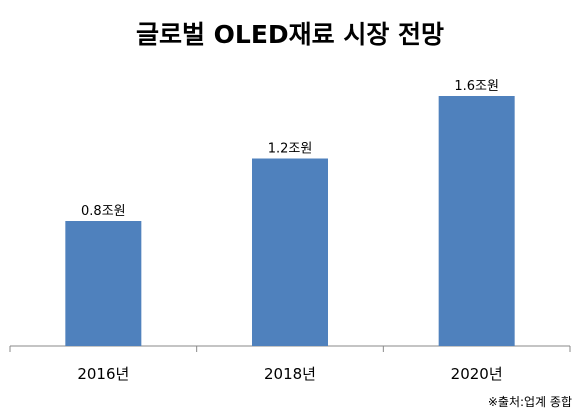 Image resolution: width=580 pixels, height=416 pixels. Describe the element at coordinates (290, 34) in the screenshot. I see `chart-title: 글로벌 OLED재료 시장 전망` at that location.